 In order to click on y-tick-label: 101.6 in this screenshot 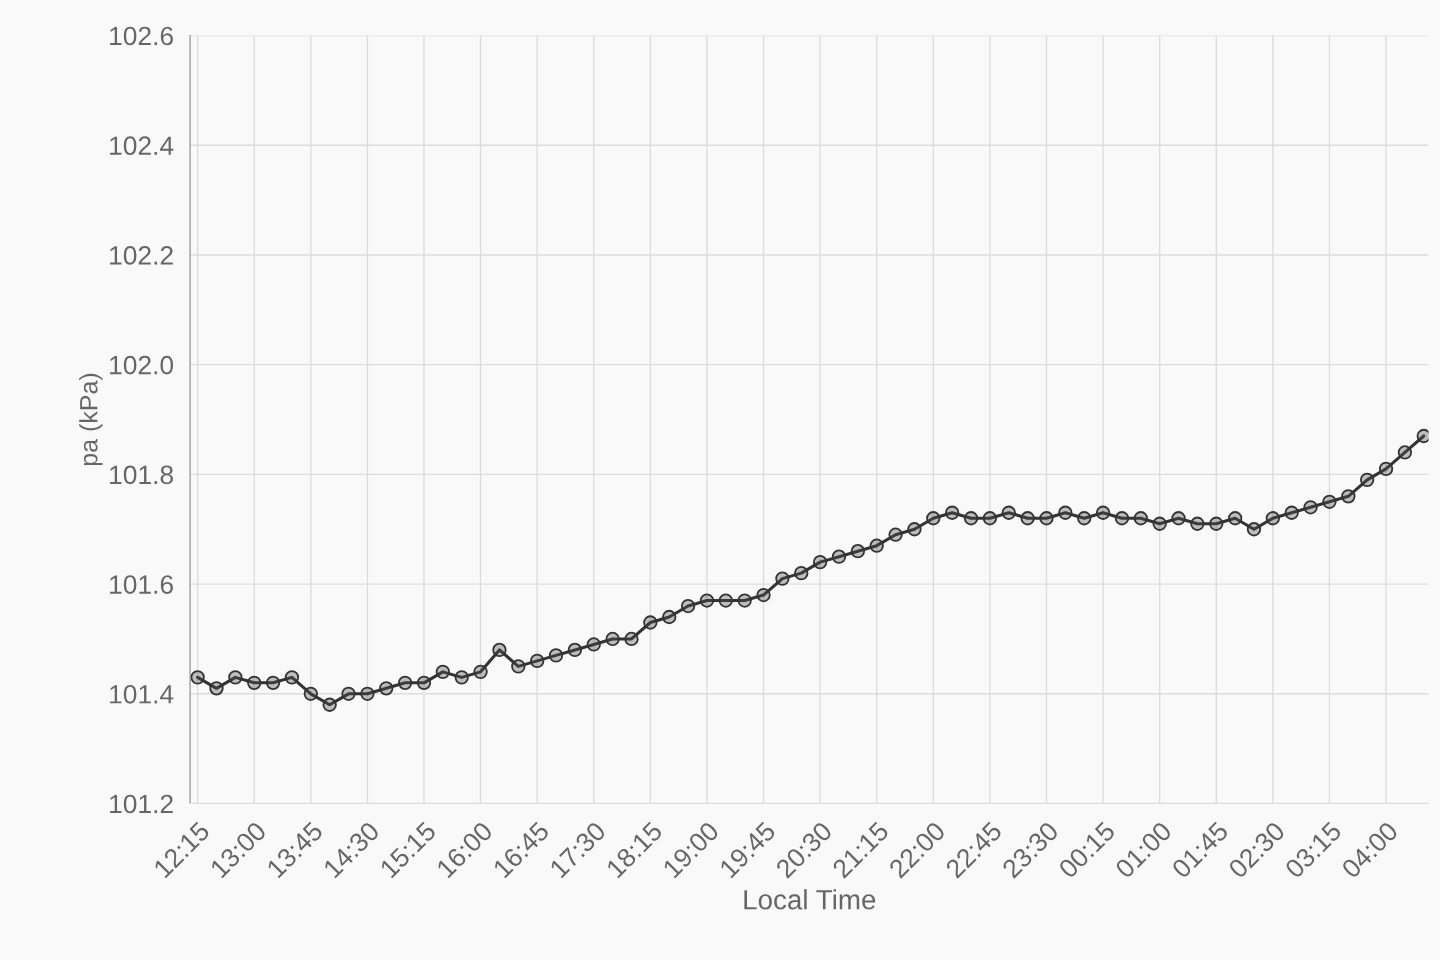, I will do `click(141, 584)`.